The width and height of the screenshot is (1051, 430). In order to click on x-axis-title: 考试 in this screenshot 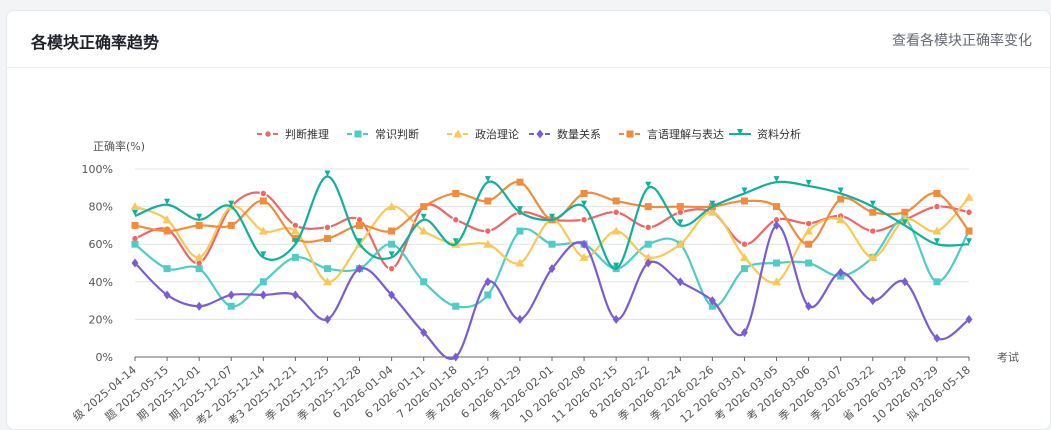, I will do `click(1008, 357)`.